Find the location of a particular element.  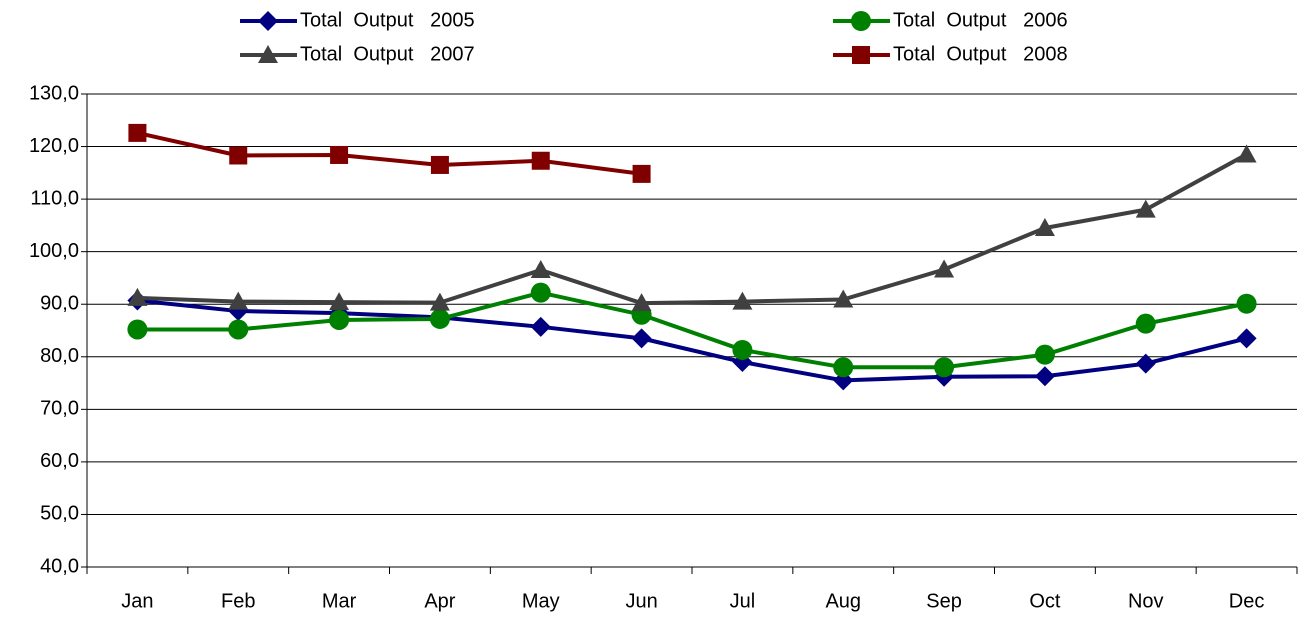

y-tick-label: 110,0 is located at coordinates (54, 198).